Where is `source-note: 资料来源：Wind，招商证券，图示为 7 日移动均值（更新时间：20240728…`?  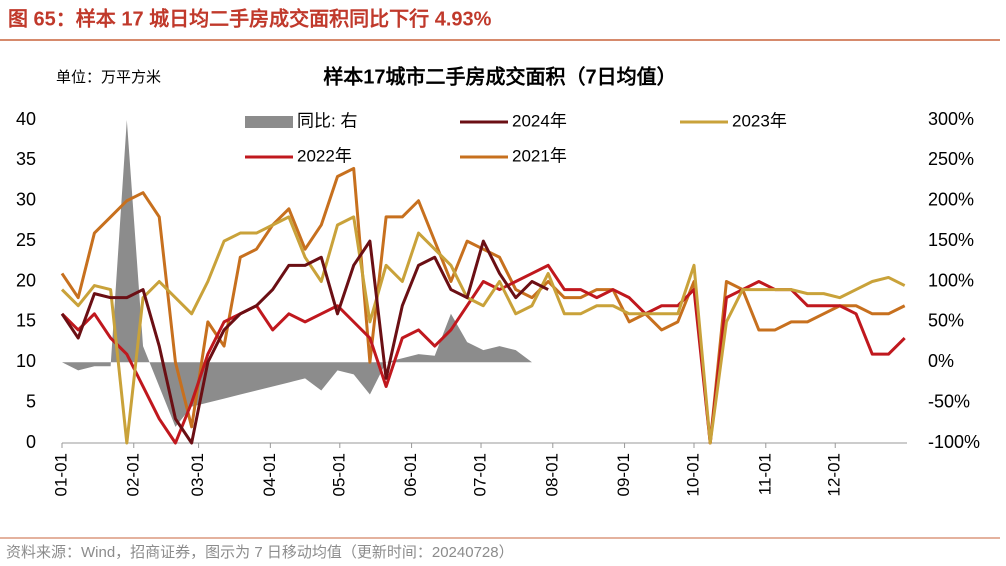 source-note: 资料来源：Wind，招商证券，图示为 7 日移动均值（更新时间：20240728… is located at coordinates (260, 552).